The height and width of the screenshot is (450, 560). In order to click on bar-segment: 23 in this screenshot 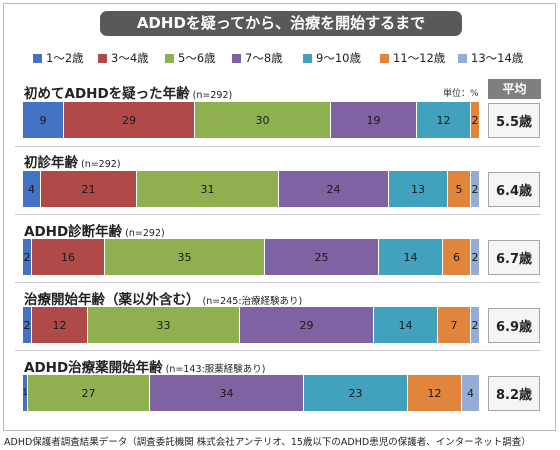, I will do `click(356, 393)`.